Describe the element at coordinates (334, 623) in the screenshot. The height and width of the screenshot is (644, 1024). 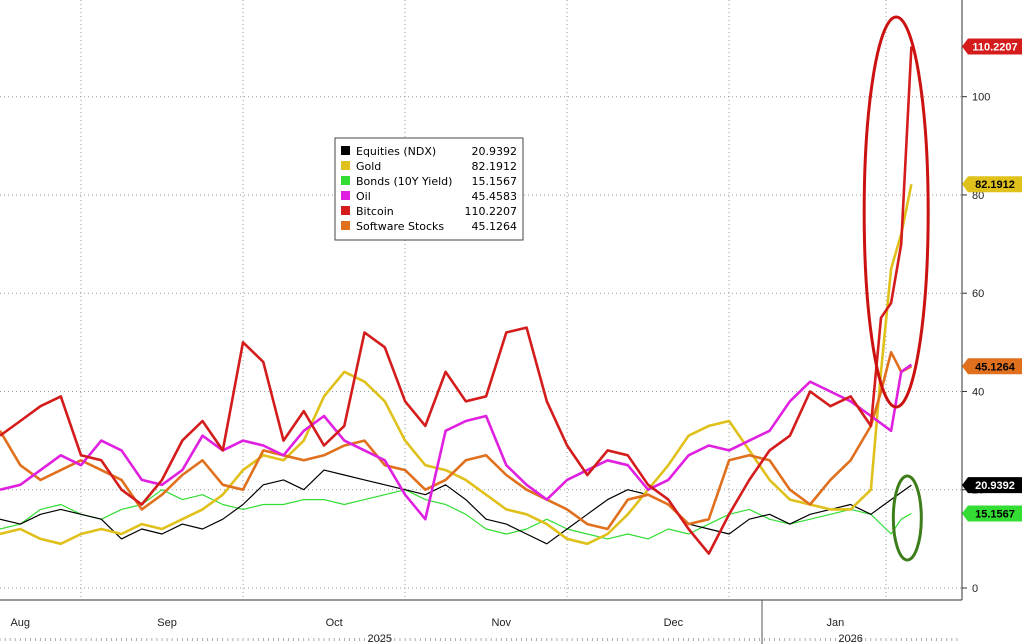
I see `x-tick-label: Oct` at that location.